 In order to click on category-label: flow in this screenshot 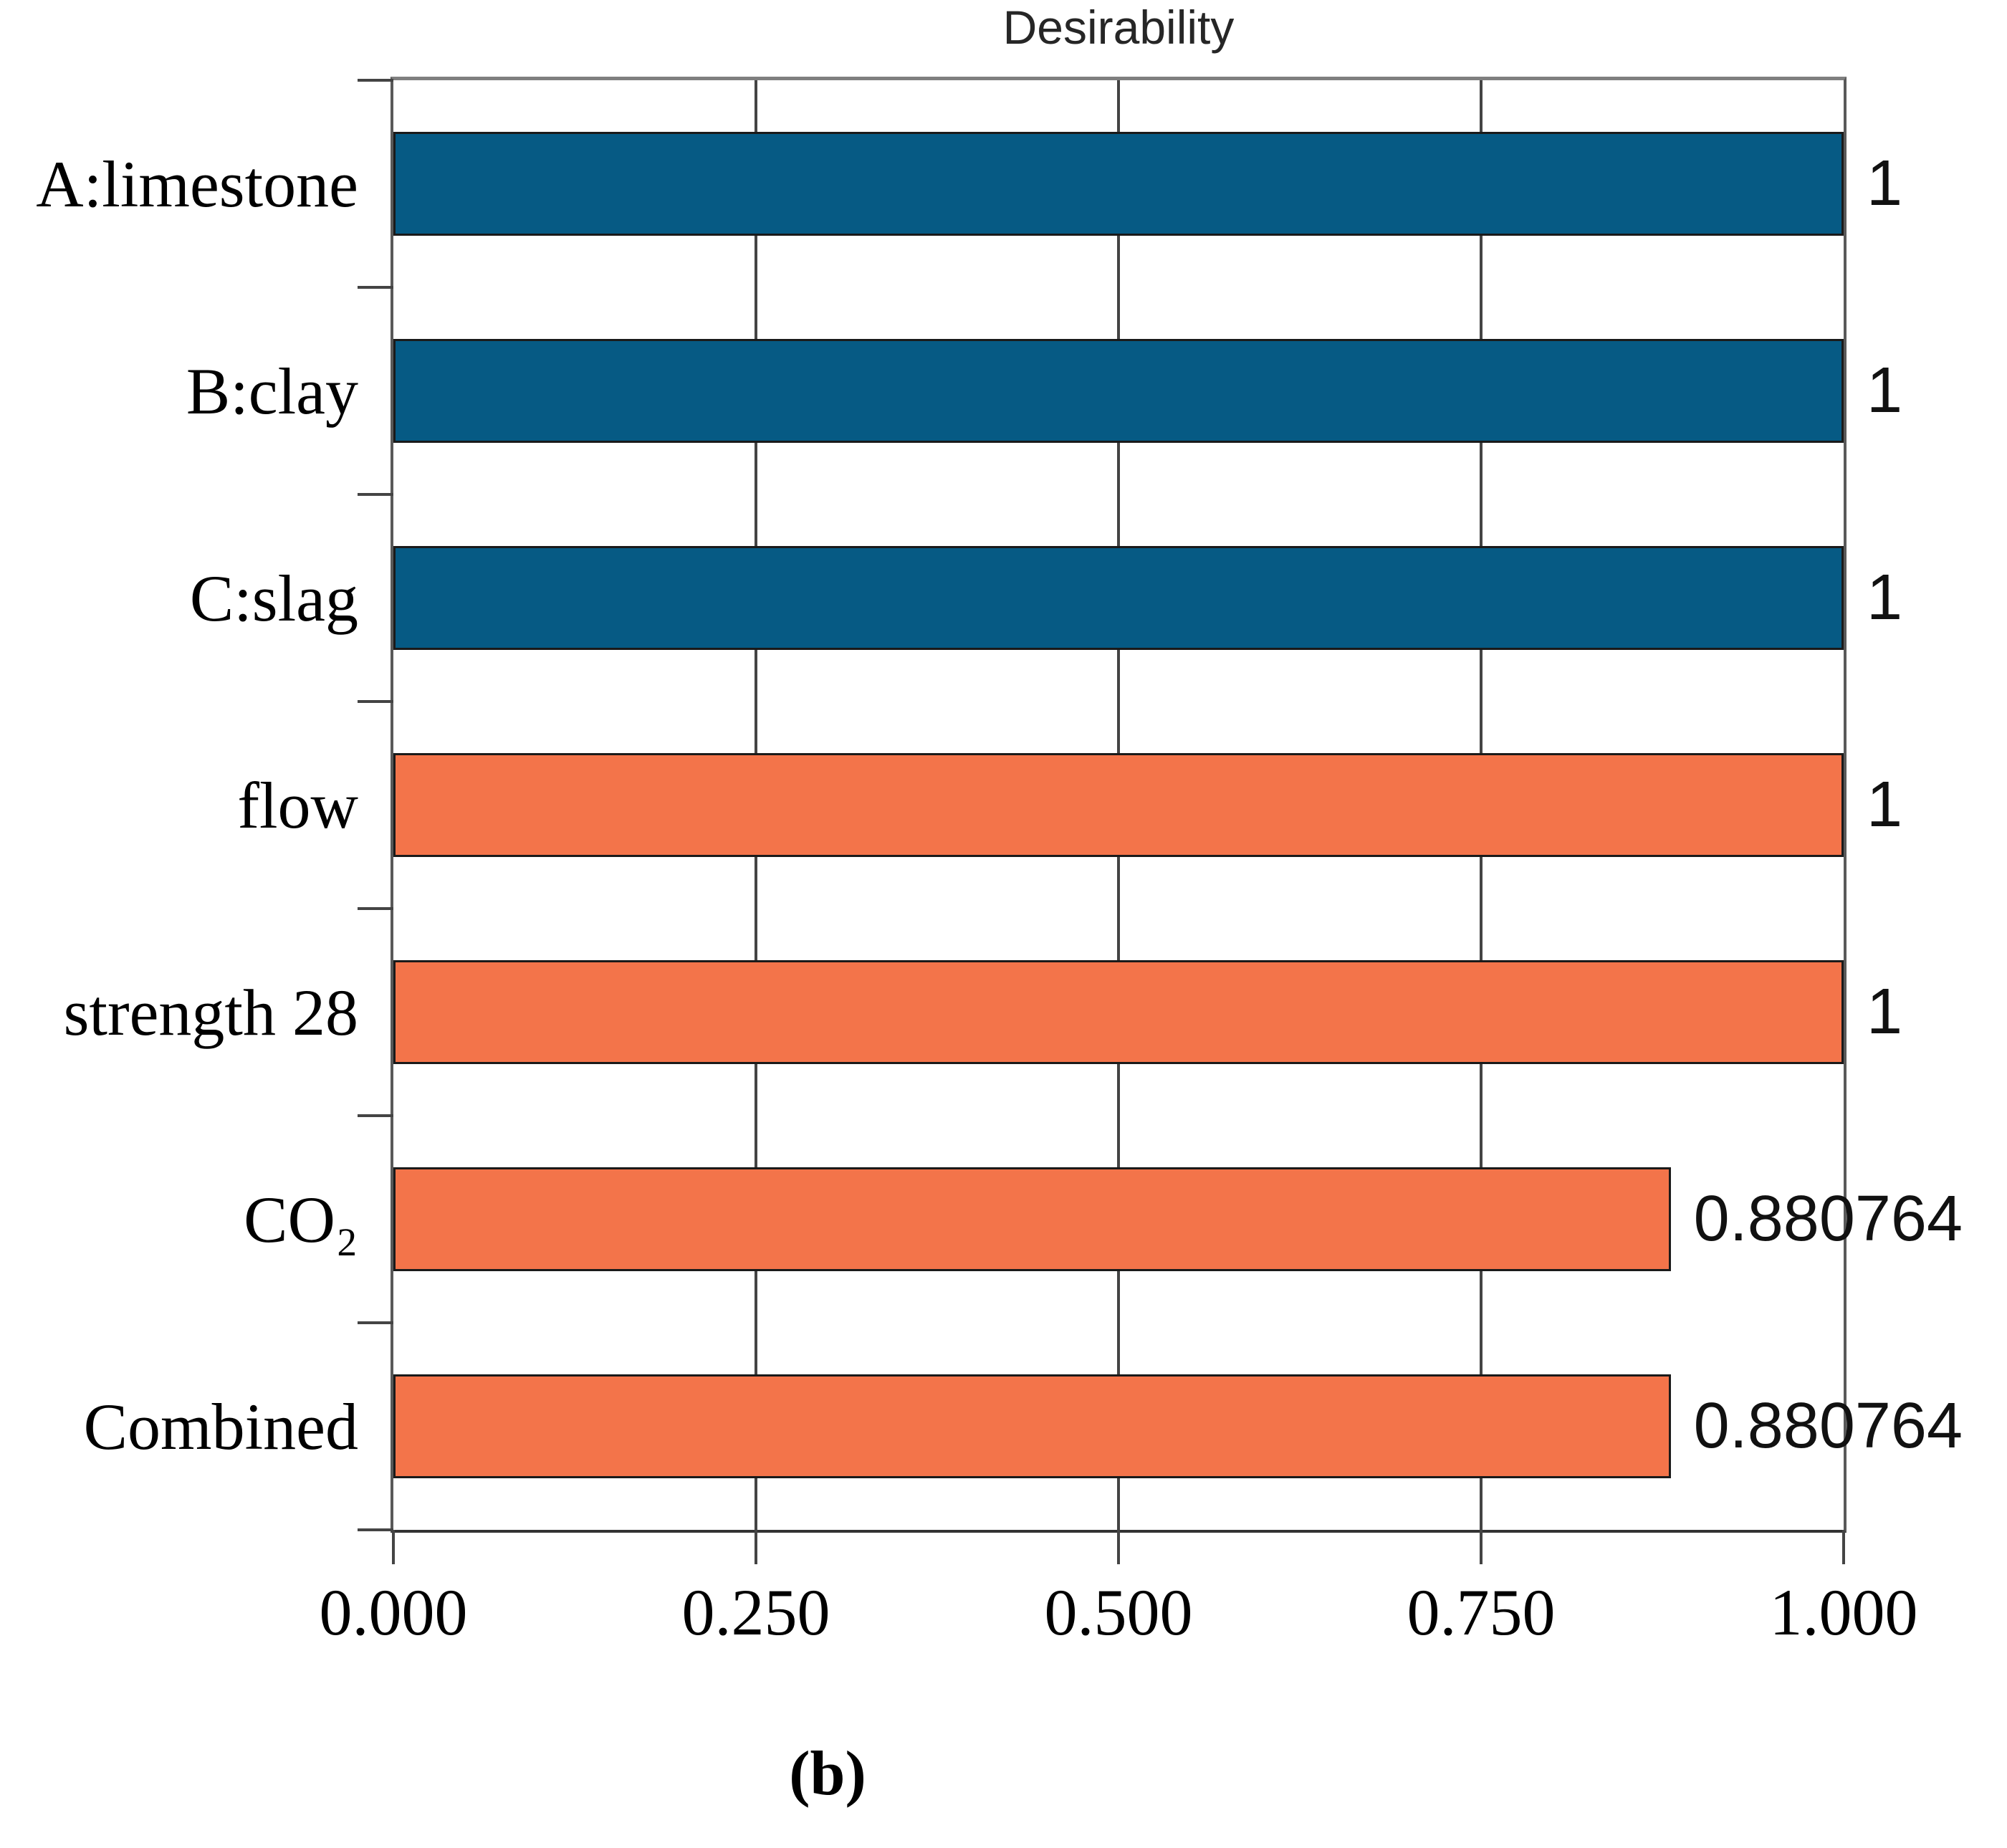, I will do `click(297, 805)`.